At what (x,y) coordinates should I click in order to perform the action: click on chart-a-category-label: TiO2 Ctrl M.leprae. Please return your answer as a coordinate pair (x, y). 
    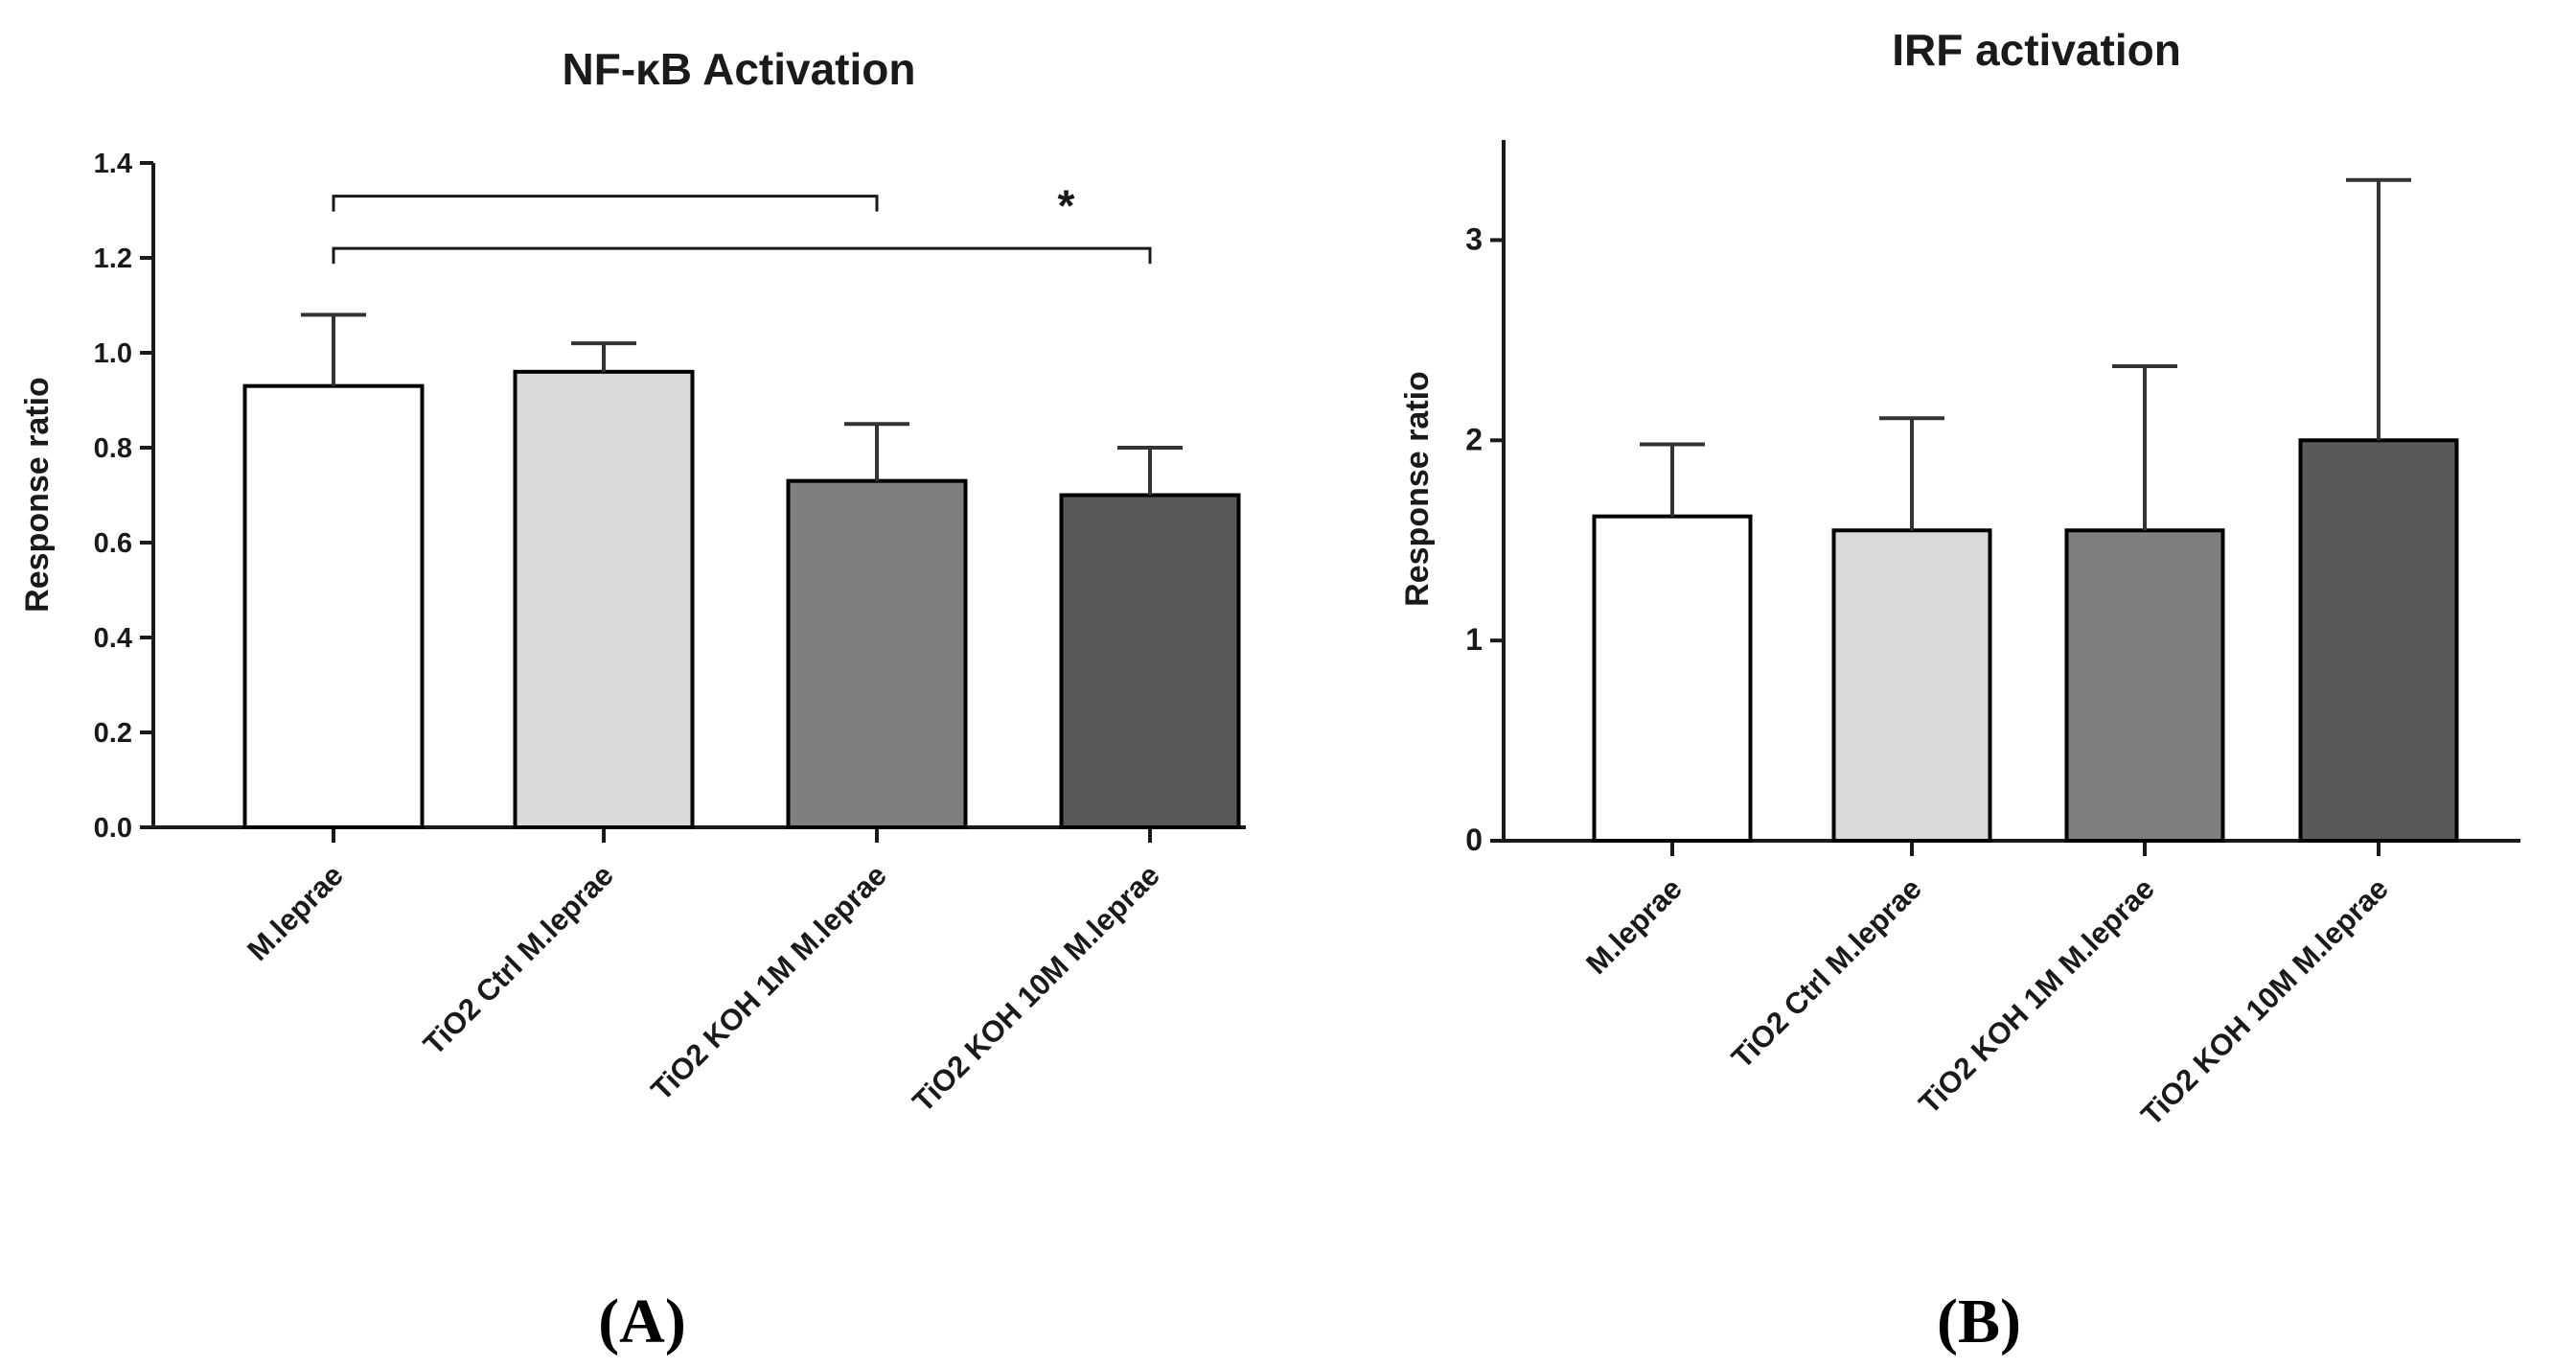
    Looking at the image, I should click on (518, 959).